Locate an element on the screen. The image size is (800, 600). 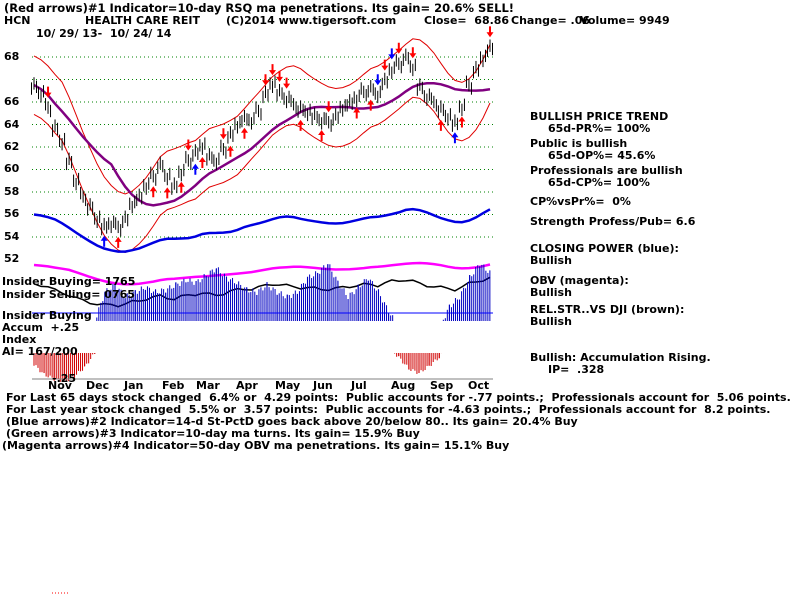
y-tick-68: 68 is located at coordinates (12, 56).